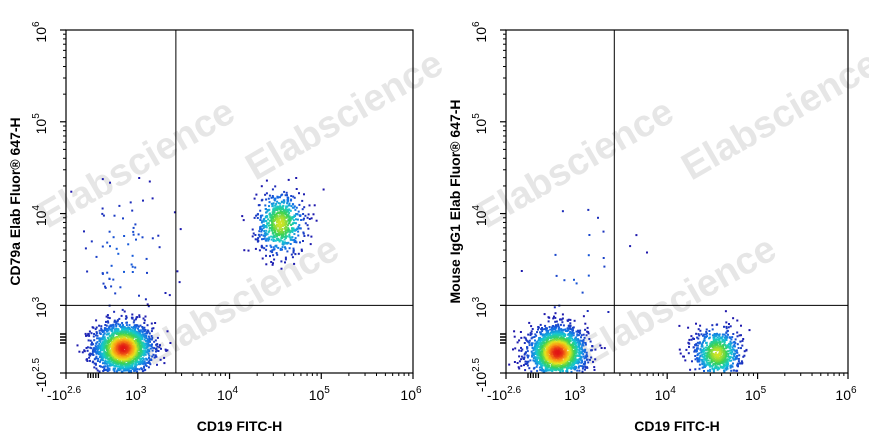 This screenshot has height=439, width=869. Describe the element at coordinates (64, 394) in the screenshot. I see `x-tick-label: -102.6` at that location.